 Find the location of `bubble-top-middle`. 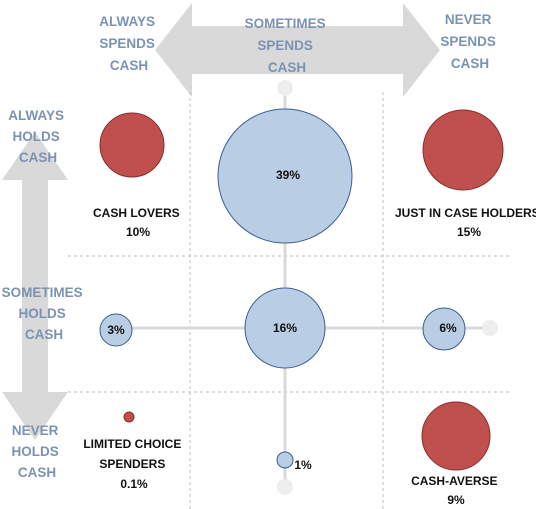

bubble-top-middle is located at coordinates (285, 176).